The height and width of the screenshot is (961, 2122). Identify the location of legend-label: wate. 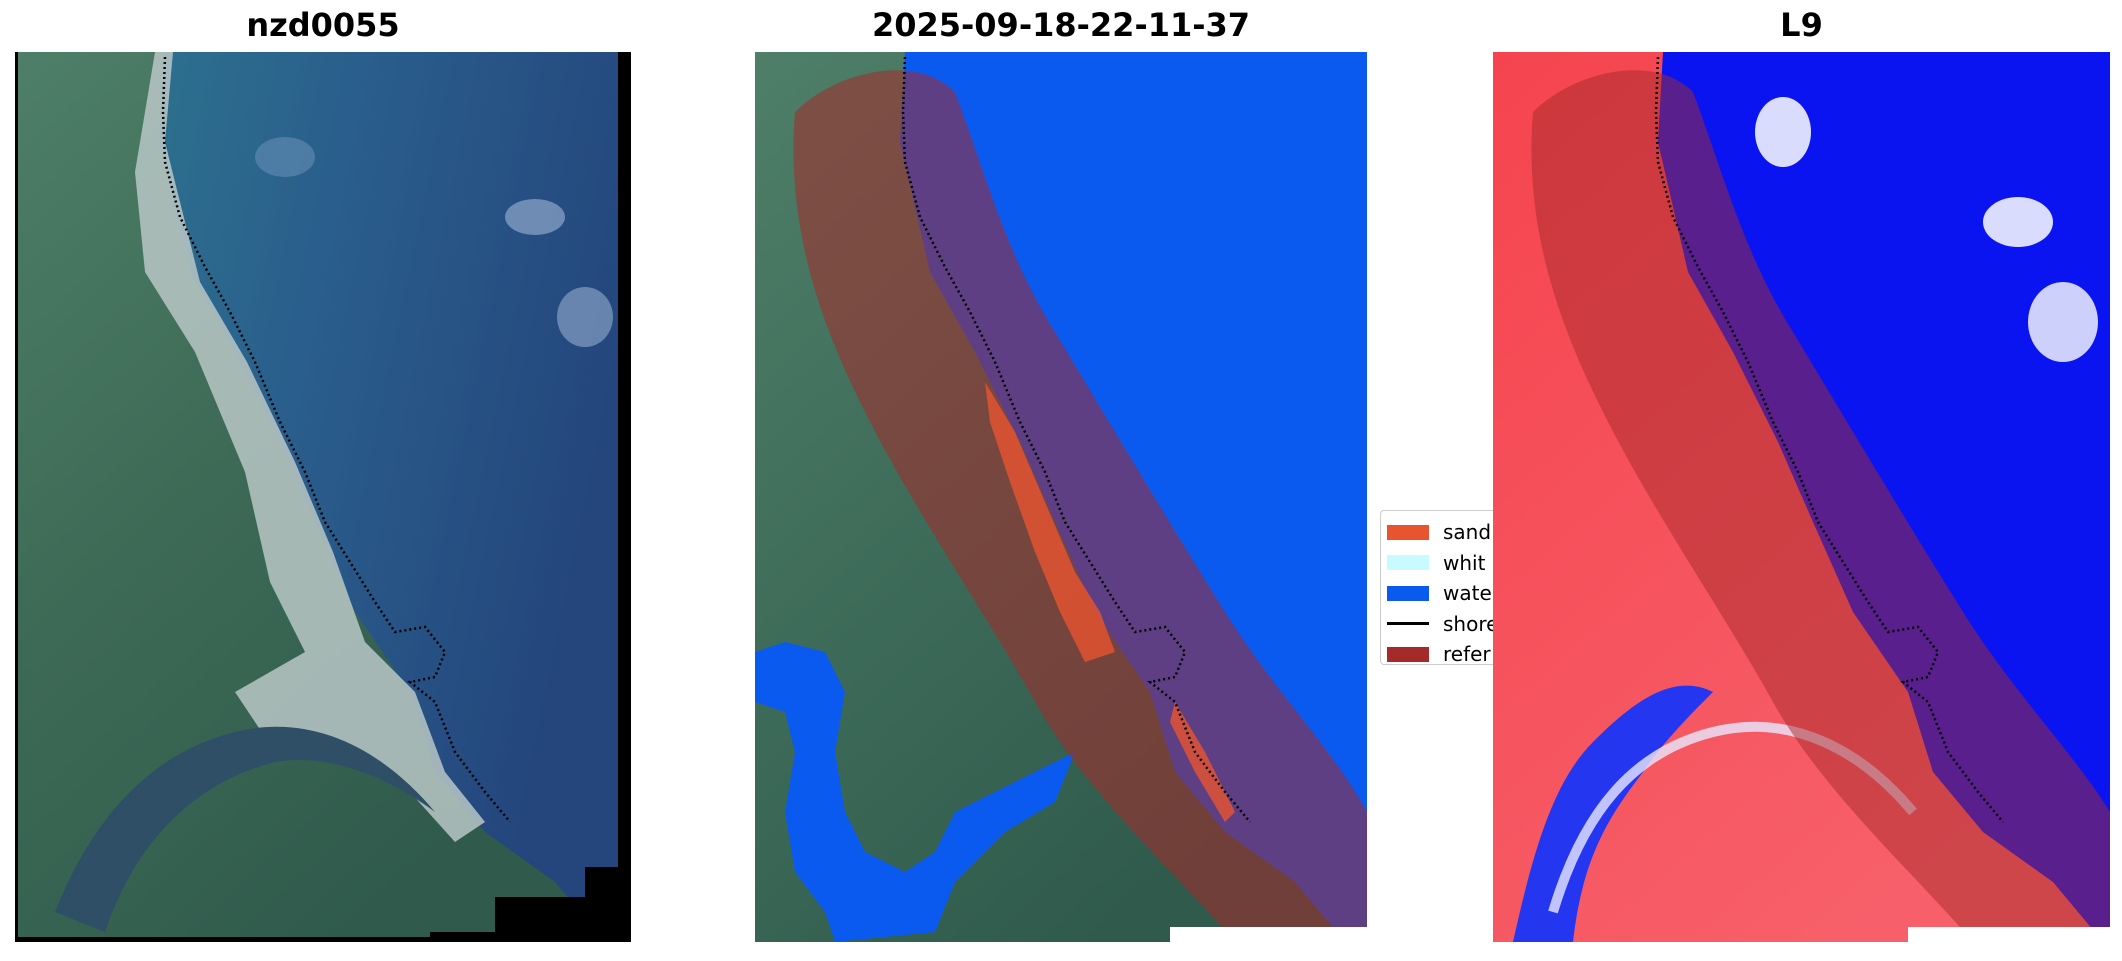
(1467, 593).